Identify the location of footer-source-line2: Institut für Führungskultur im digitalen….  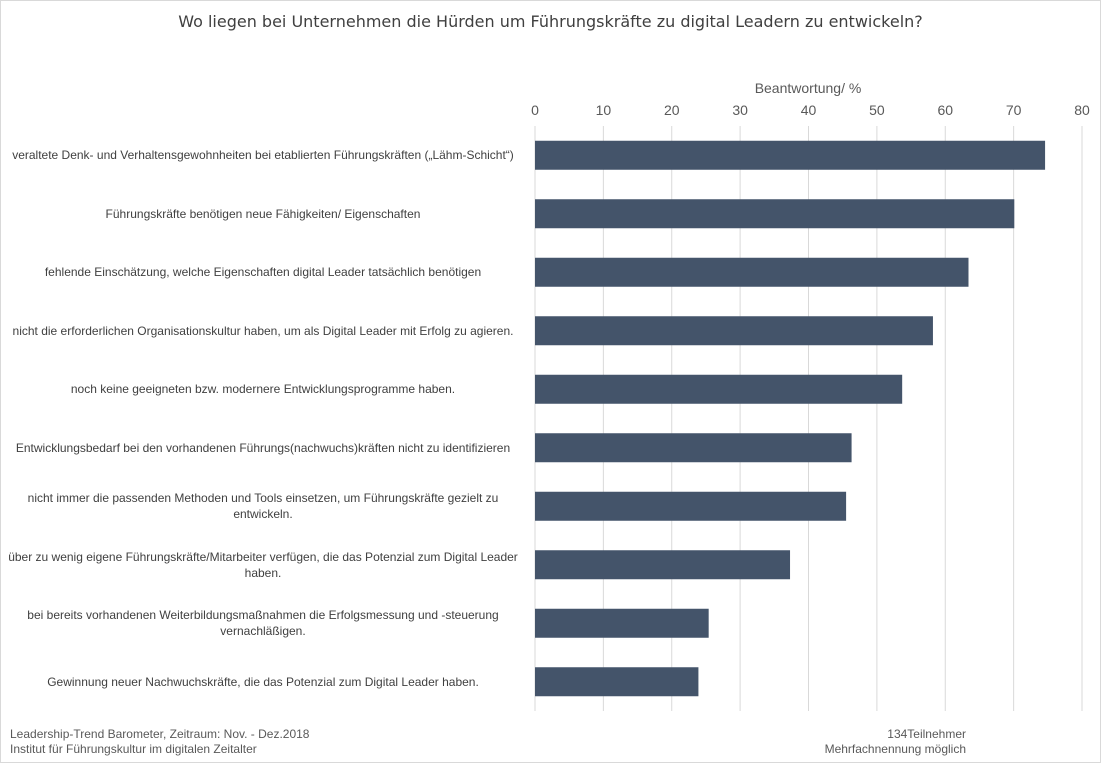
(133, 749).